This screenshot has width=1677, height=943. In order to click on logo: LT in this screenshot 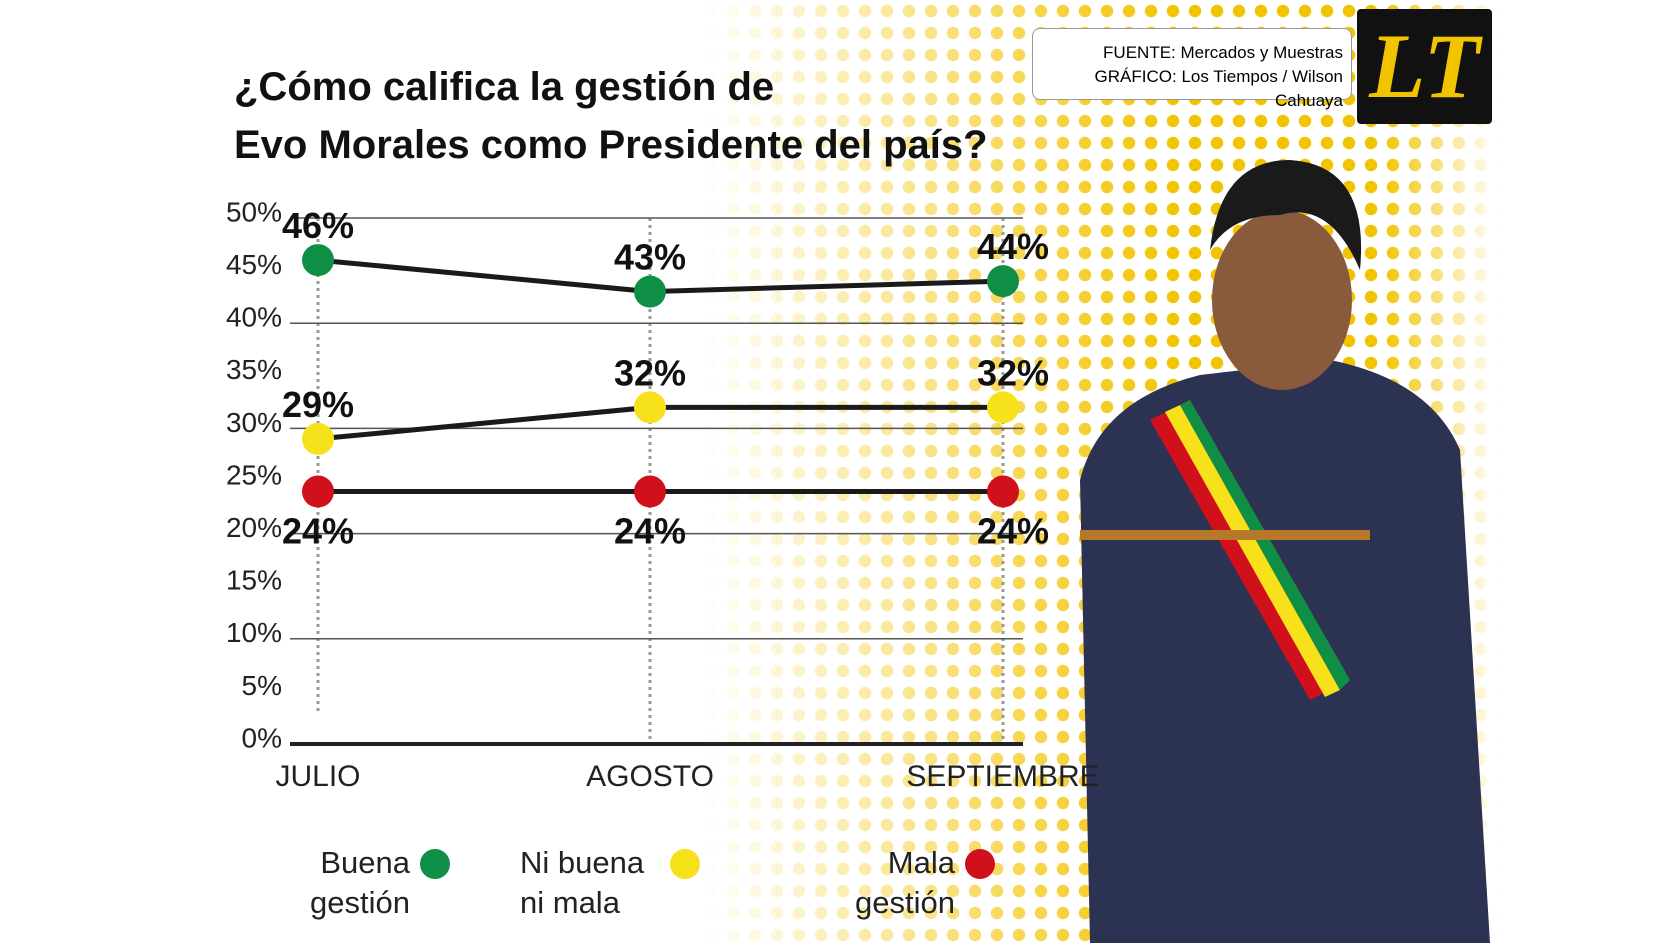, I will do `click(1424, 66)`.